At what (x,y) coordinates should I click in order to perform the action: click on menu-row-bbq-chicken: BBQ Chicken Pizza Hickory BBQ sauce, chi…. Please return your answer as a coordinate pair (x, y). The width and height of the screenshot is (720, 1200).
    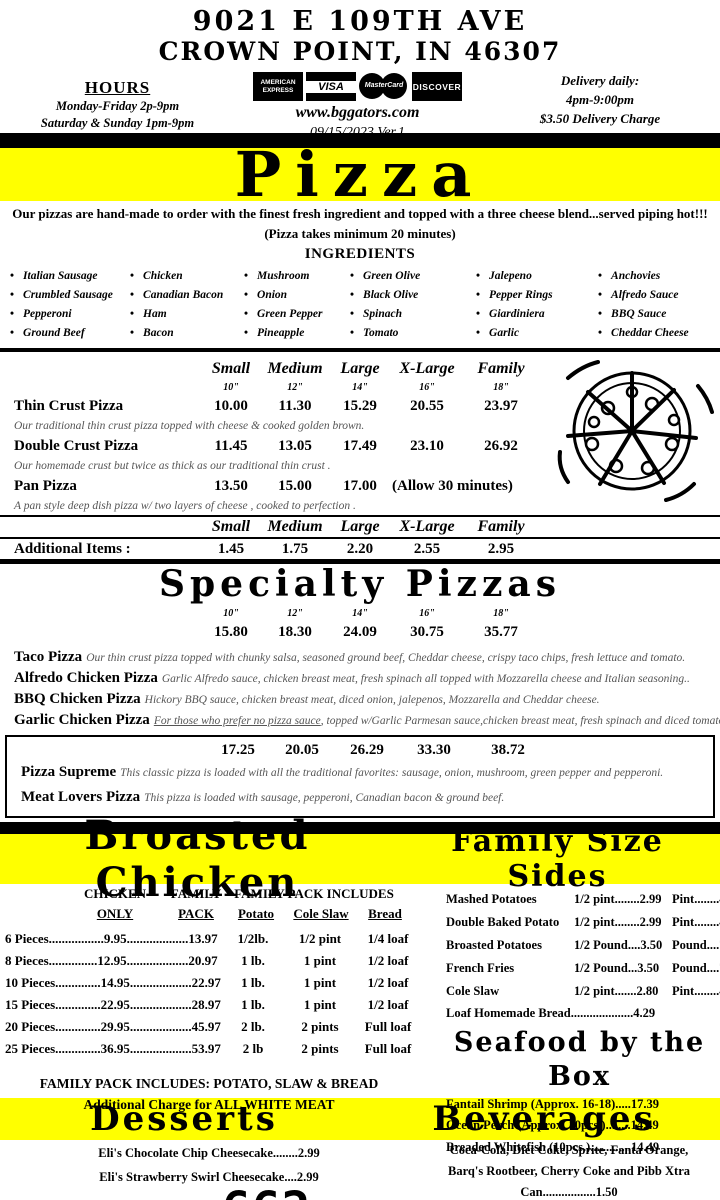
    Looking at the image, I should click on (307, 698).